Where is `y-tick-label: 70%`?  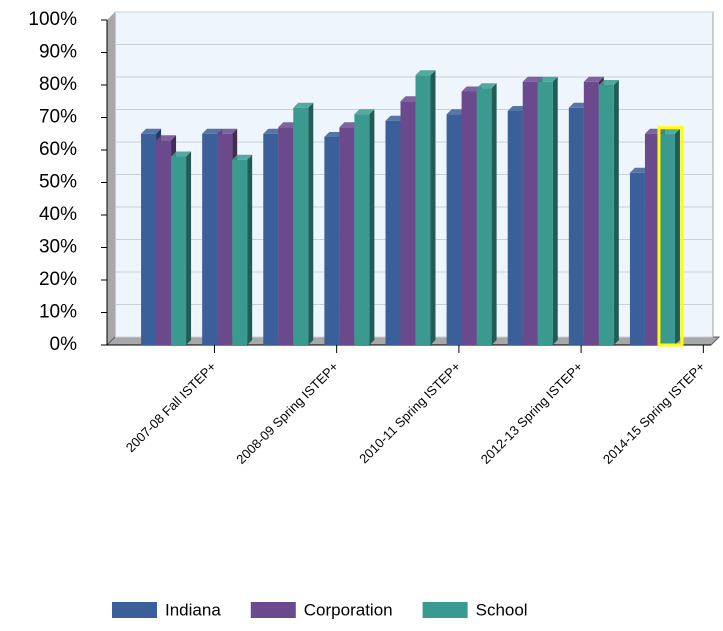
y-tick-label: 70% is located at coordinates (58, 117).